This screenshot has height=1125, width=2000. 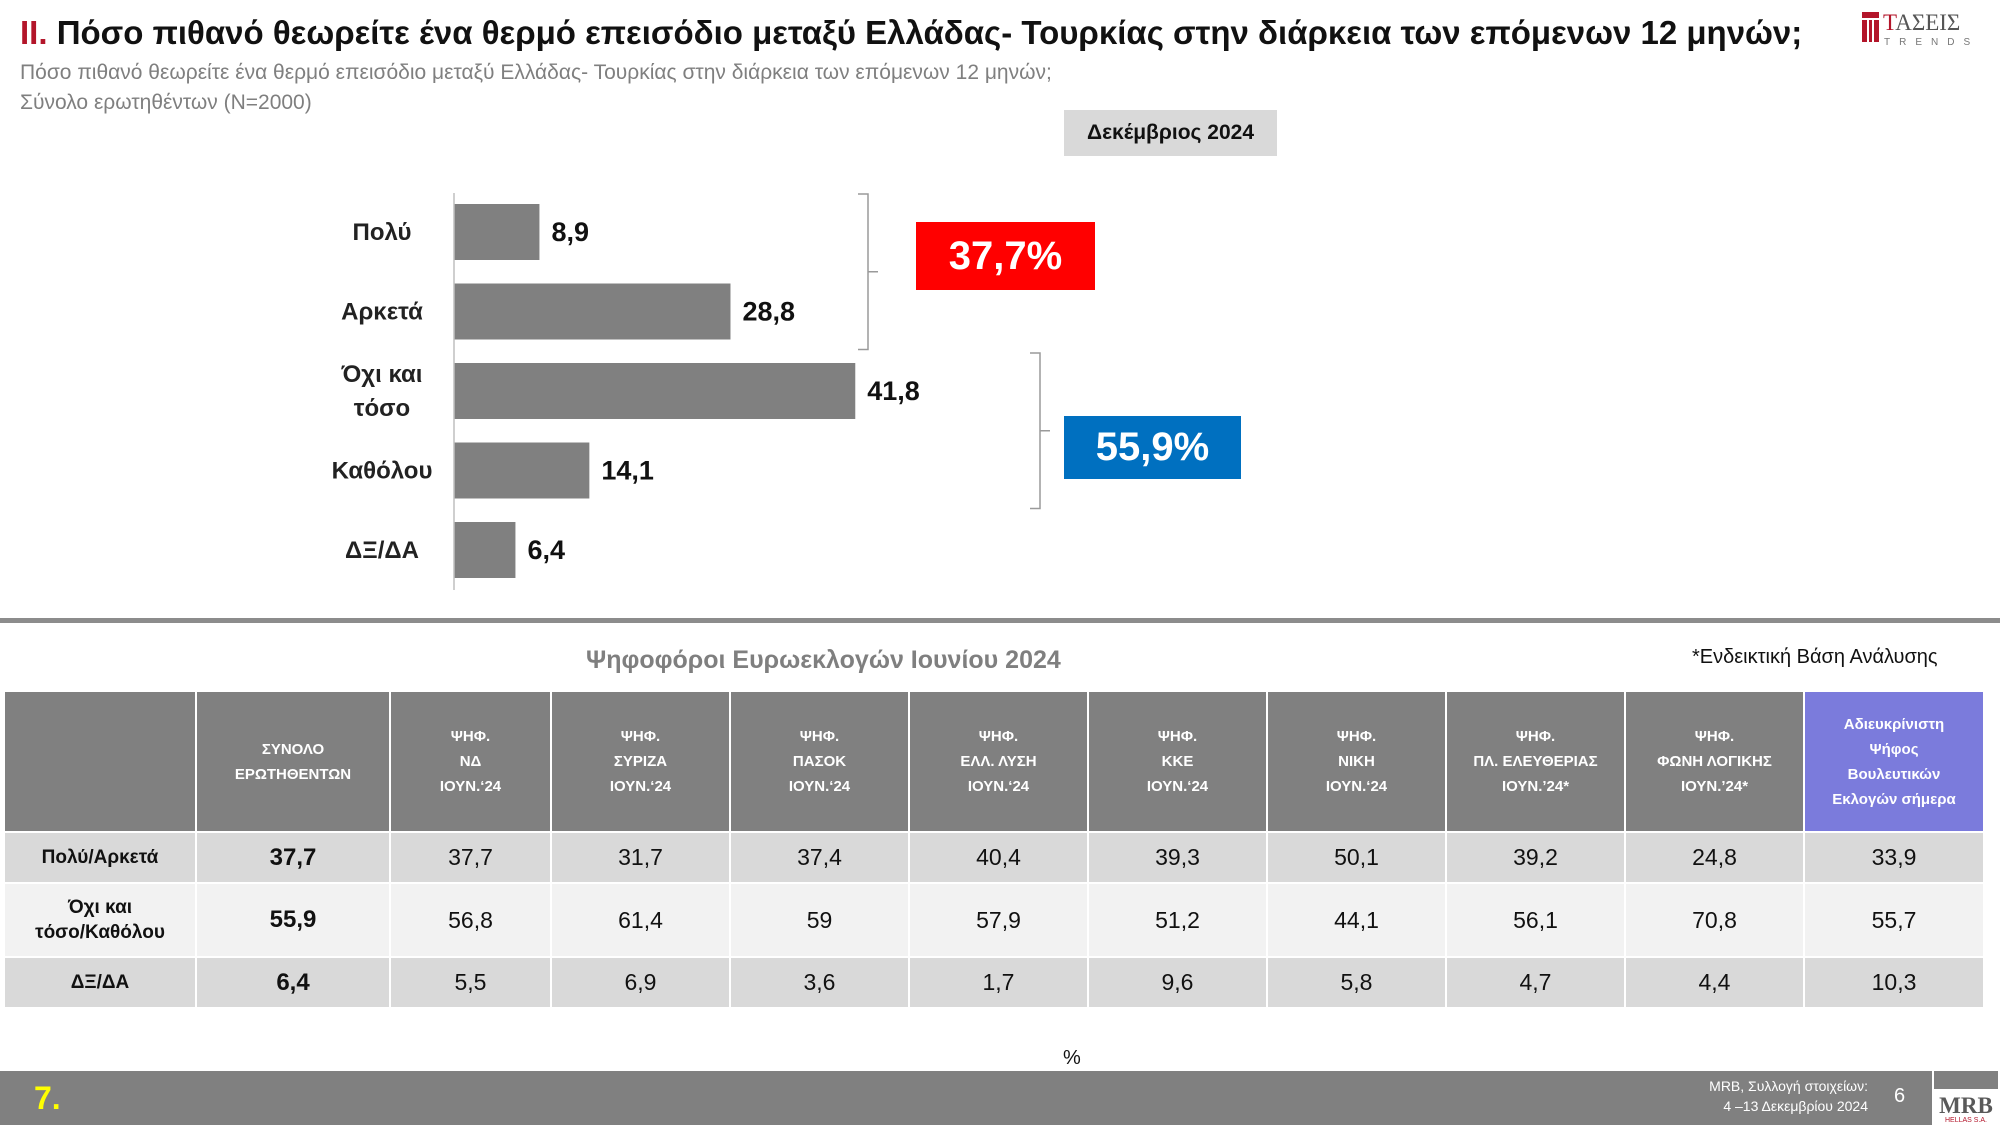 What do you see at coordinates (1714, 761) in the screenshot?
I see `column-header-8: ΨΗΦ. ΦΩΝΗ ΛΟΓΙΚΗΣ ΙΟΥΝ.’24*` at bounding box center [1714, 761].